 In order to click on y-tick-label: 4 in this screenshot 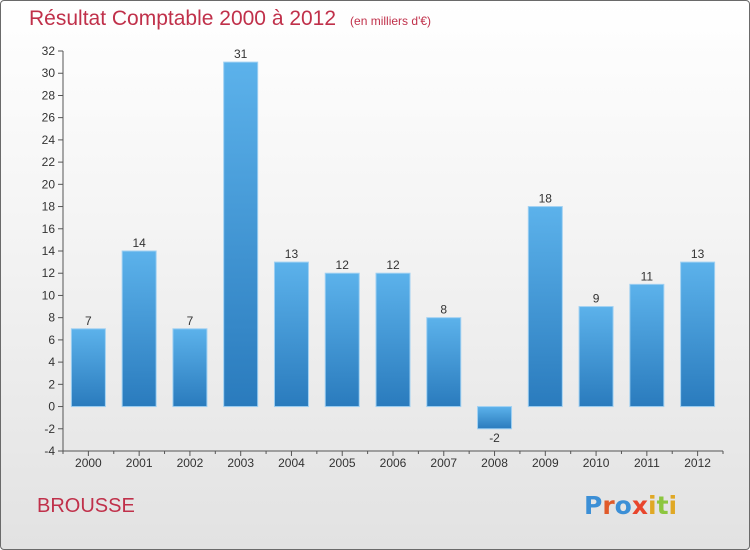, I will do `click(51, 362)`.